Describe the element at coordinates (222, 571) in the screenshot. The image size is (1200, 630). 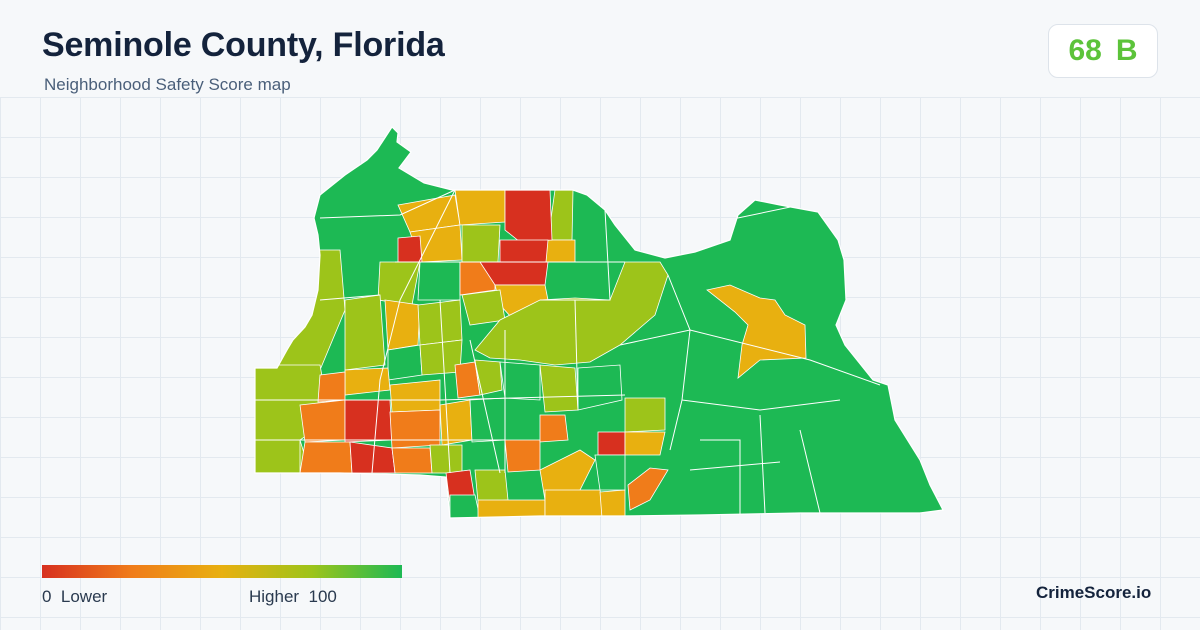
I see `legend-color-scale` at that location.